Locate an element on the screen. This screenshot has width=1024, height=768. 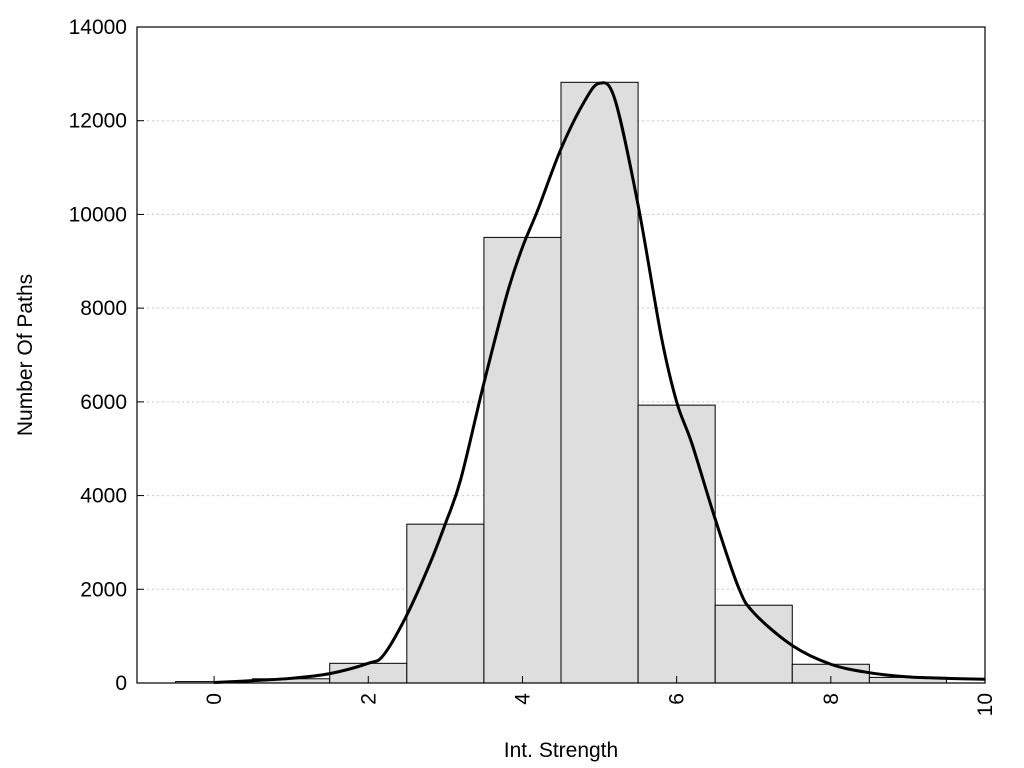
x-tick-label: 6 is located at coordinates (677, 699).